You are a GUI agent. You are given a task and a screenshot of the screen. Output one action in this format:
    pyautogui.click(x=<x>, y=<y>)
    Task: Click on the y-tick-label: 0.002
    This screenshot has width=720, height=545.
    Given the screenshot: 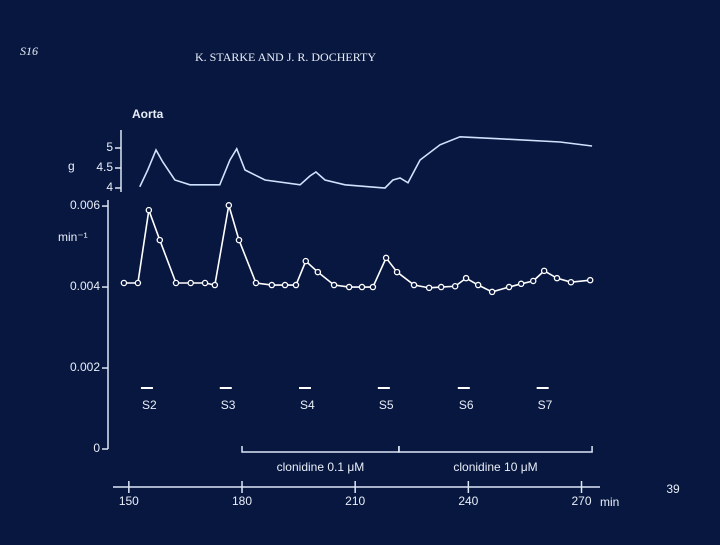 What is the action you would take?
    pyautogui.click(x=85, y=367)
    